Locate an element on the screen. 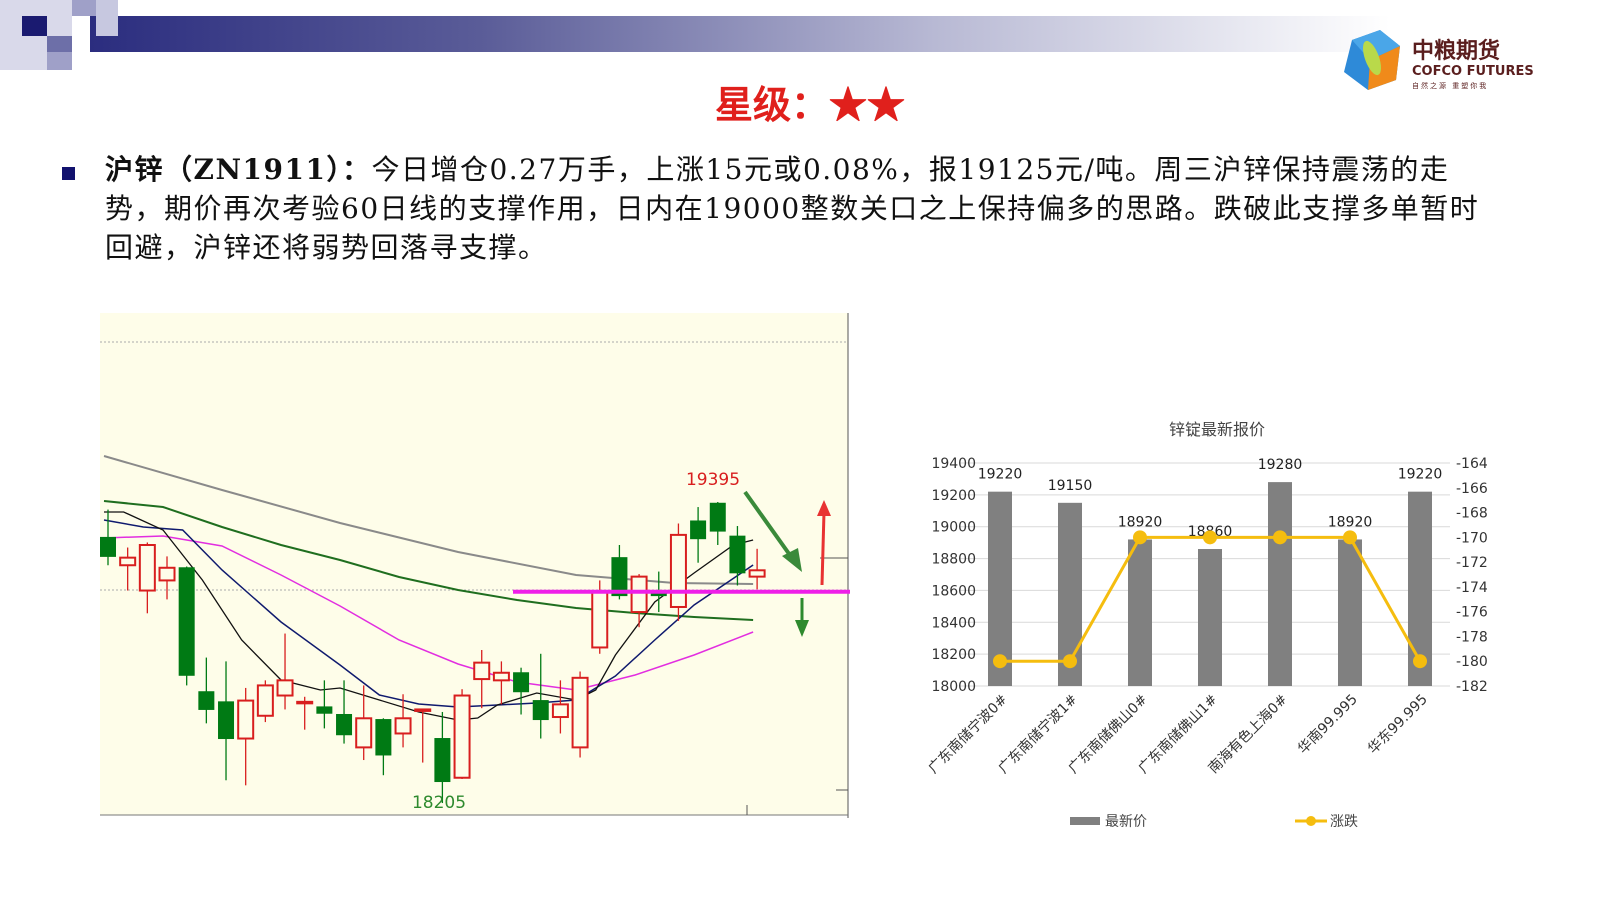  y-right-tick-label: -164 is located at coordinates (1472, 464).